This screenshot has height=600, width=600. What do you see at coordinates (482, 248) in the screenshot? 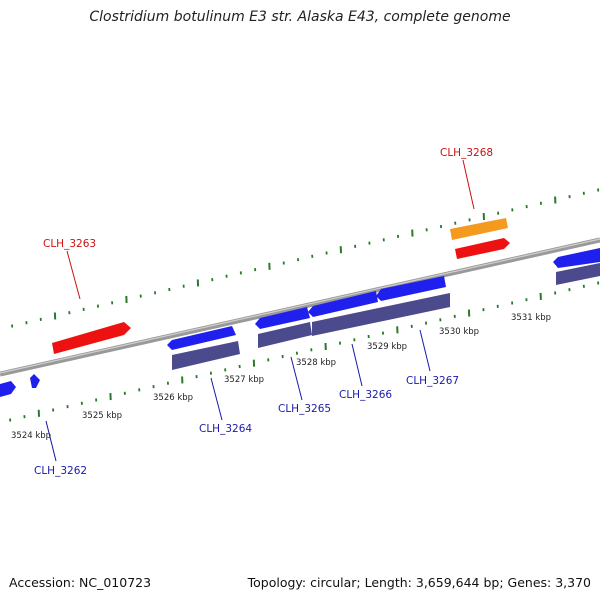
I see `gene-clh-3268-arrow` at bounding box center [482, 248].